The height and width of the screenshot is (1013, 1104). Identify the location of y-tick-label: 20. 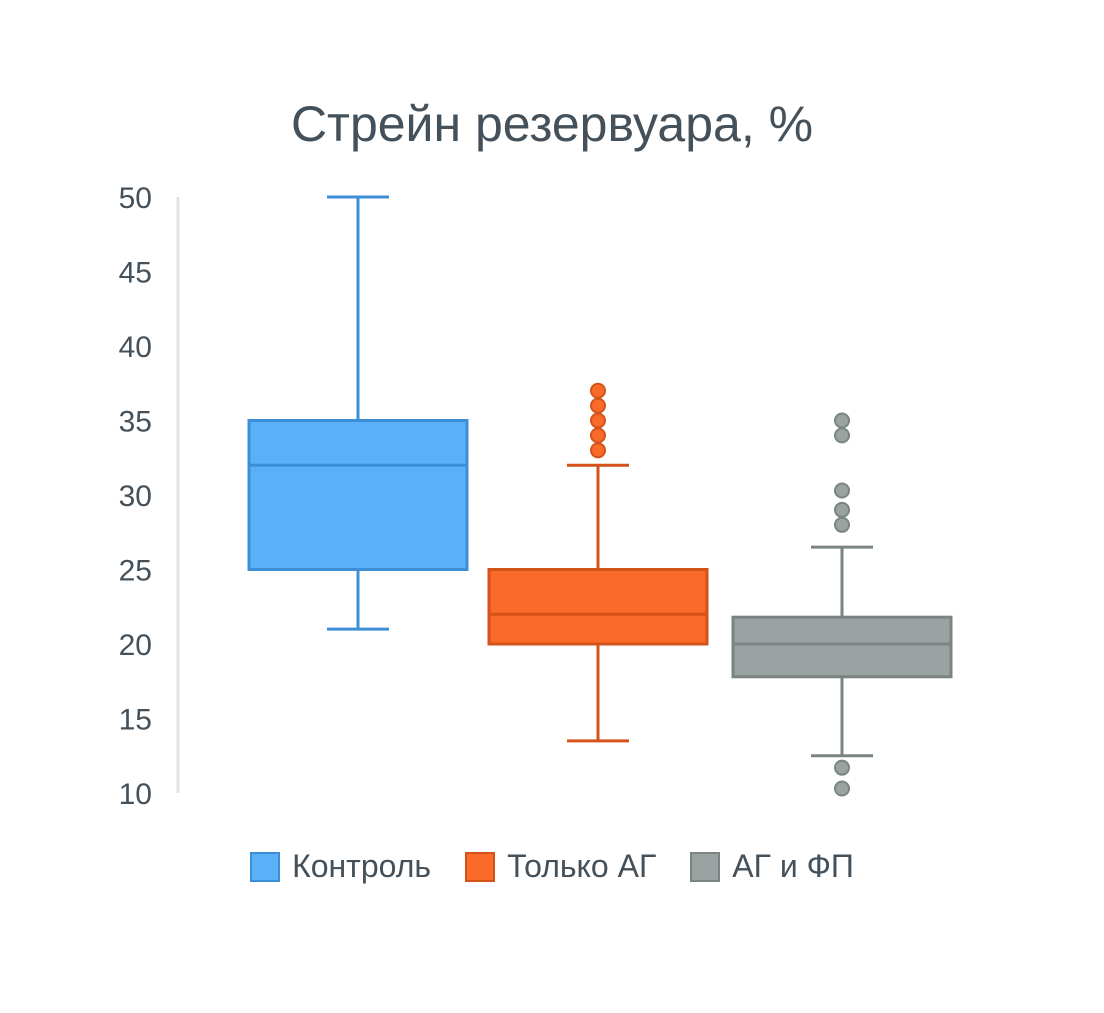
(135, 645).